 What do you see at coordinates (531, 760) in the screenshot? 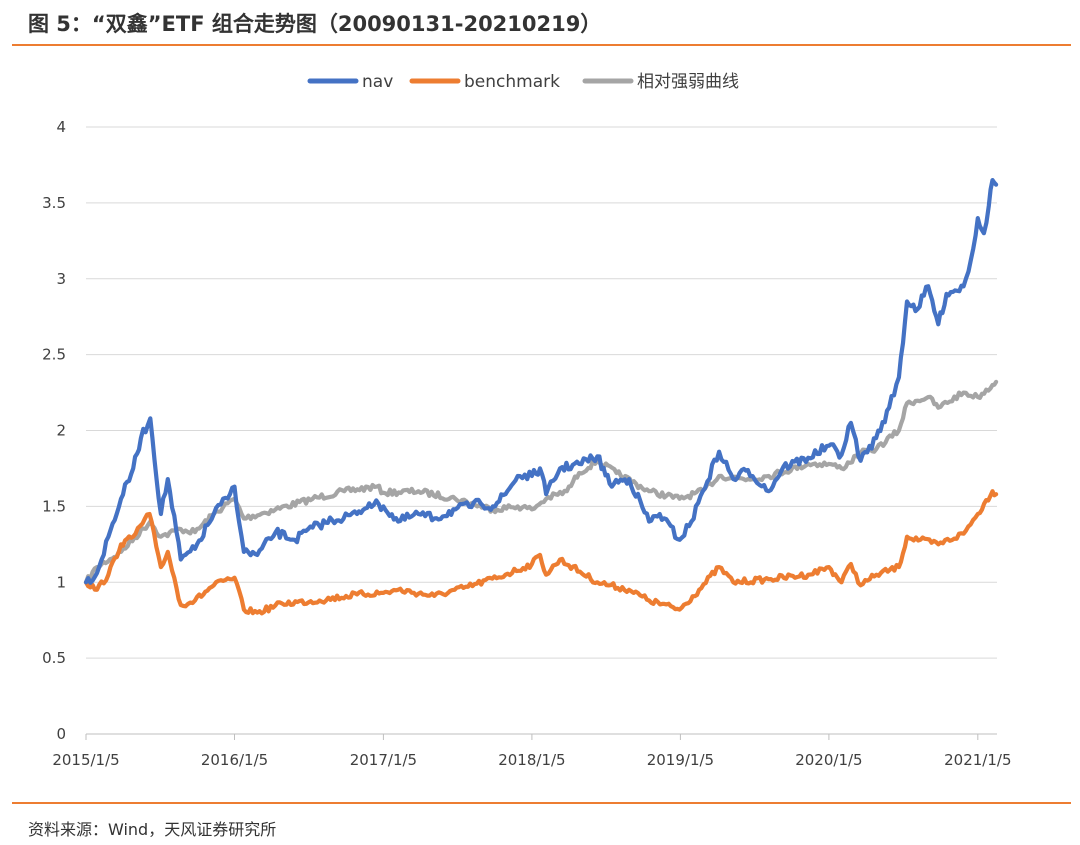
I see `x-tick-label: 2018/1/5` at bounding box center [531, 760].